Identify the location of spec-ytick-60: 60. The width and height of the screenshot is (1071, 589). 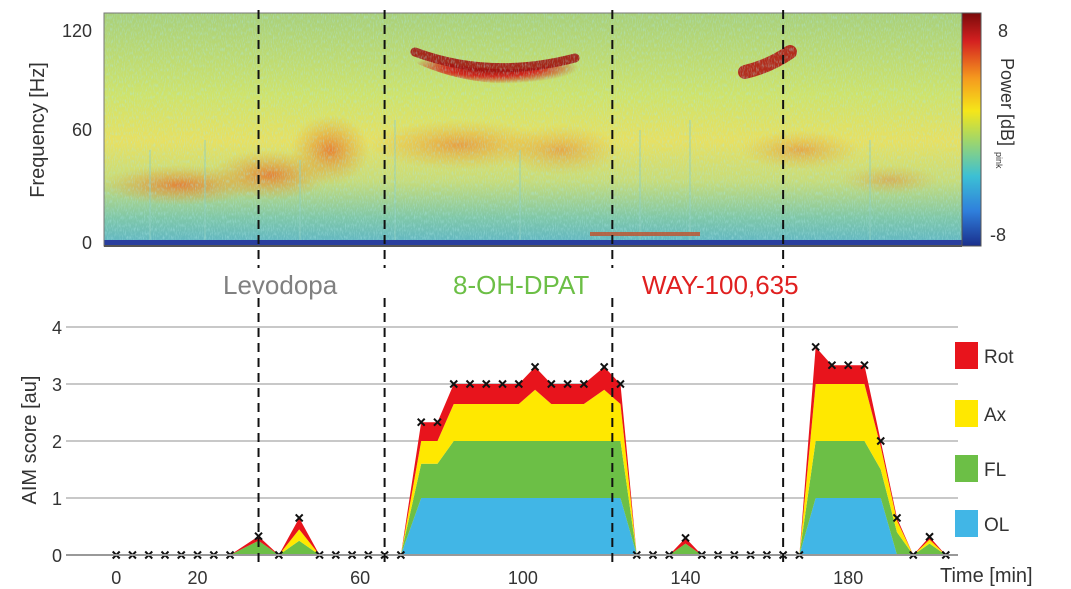
(82, 130).